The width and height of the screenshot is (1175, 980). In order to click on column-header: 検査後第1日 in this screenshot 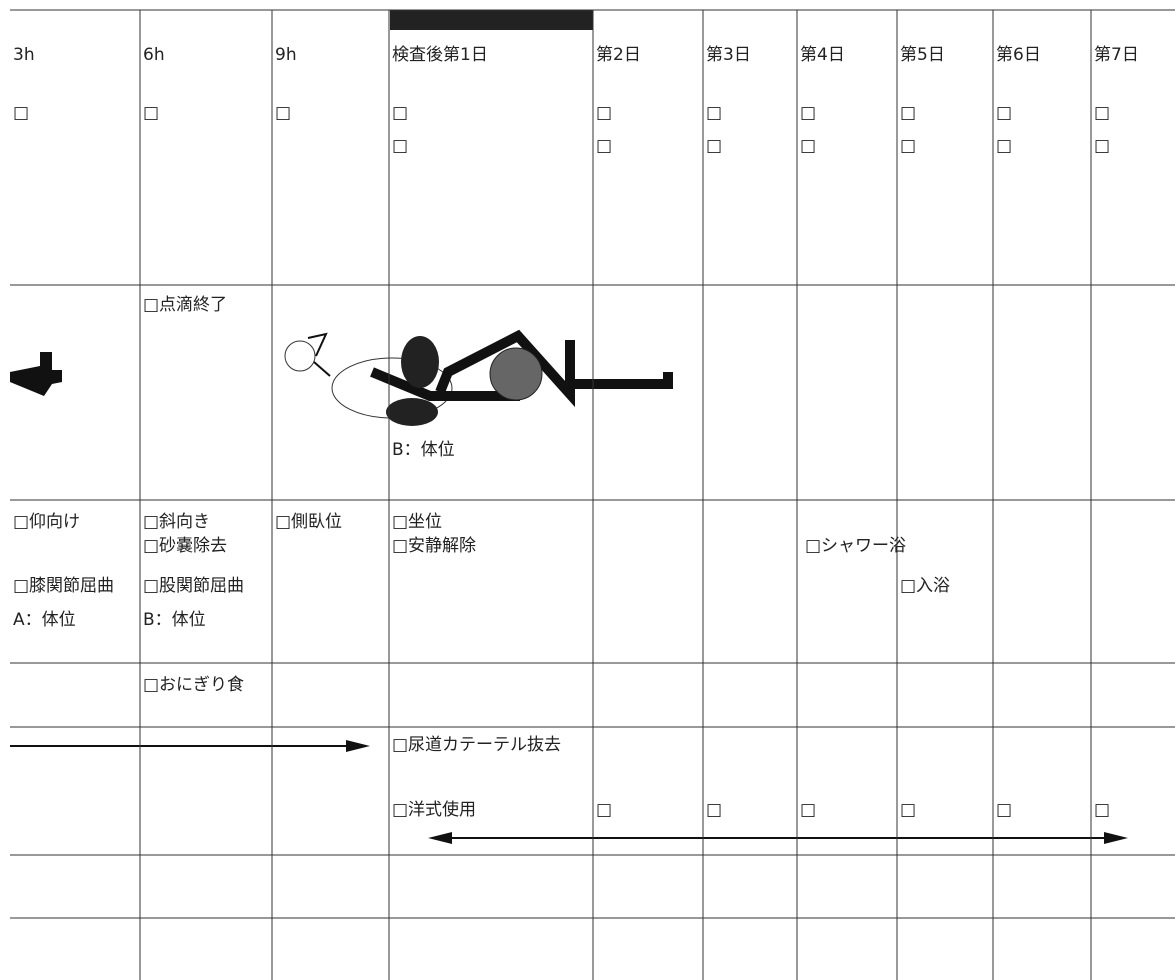, I will do `click(440, 55)`.